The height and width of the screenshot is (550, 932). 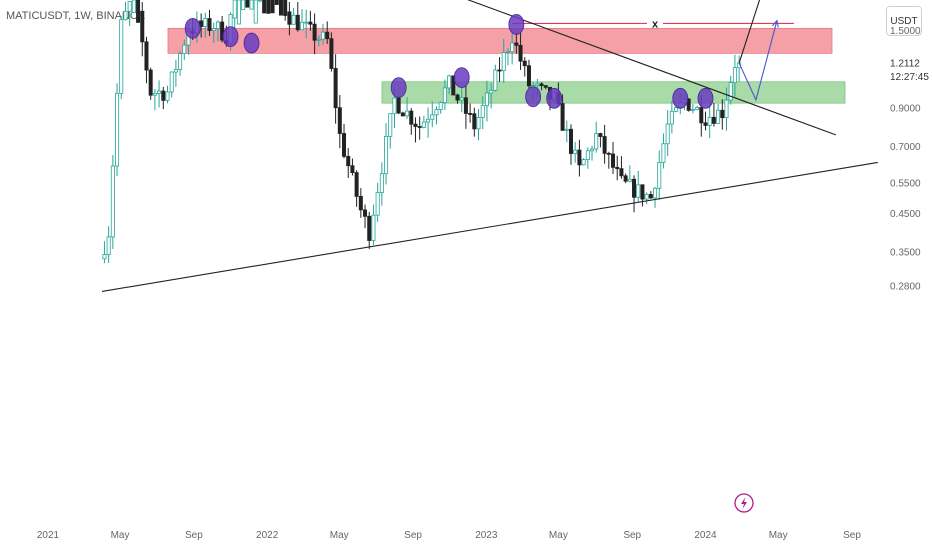 What do you see at coordinates (655, 24) in the screenshot?
I see `level-x-marker: x` at bounding box center [655, 24].